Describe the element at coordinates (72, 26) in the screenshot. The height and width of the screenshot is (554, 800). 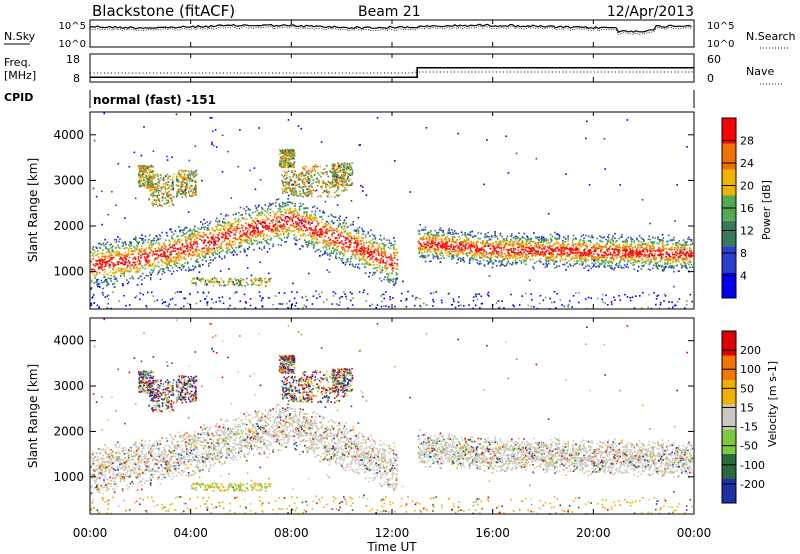
I see `nsky-tick-top: 10^5` at that location.